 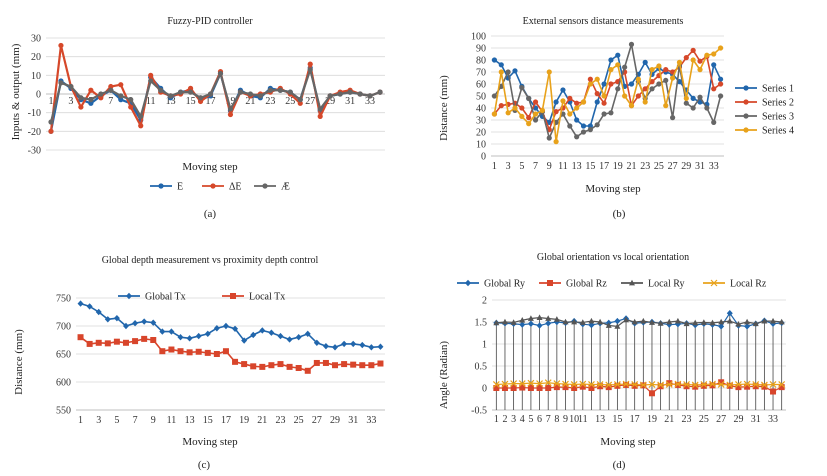 What do you see at coordinates (98, 420) in the screenshot?
I see `x-tick-label: 3` at bounding box center [98, 420].